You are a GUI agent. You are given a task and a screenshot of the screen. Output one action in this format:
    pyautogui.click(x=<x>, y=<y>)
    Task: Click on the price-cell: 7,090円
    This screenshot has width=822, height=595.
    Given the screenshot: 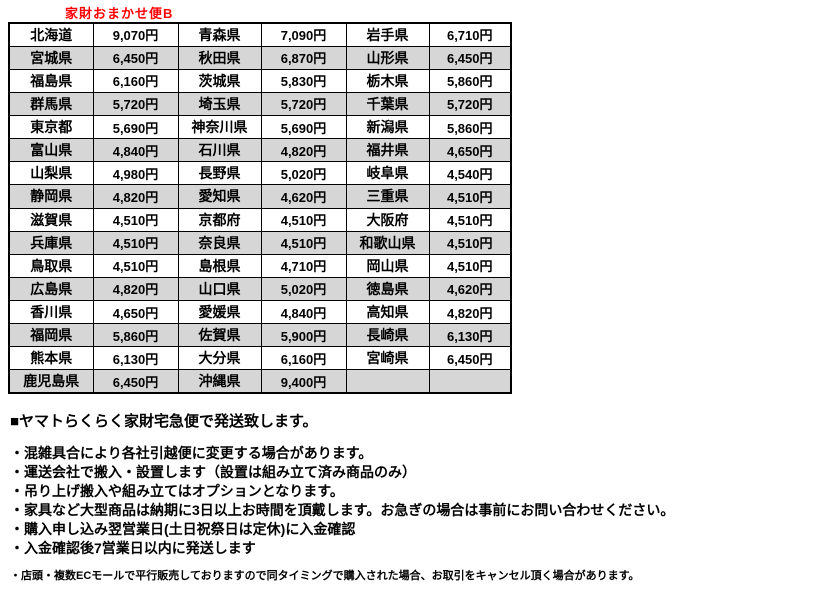 What is the action you would take?
    pyautogui.click(x=303, y=34)
    